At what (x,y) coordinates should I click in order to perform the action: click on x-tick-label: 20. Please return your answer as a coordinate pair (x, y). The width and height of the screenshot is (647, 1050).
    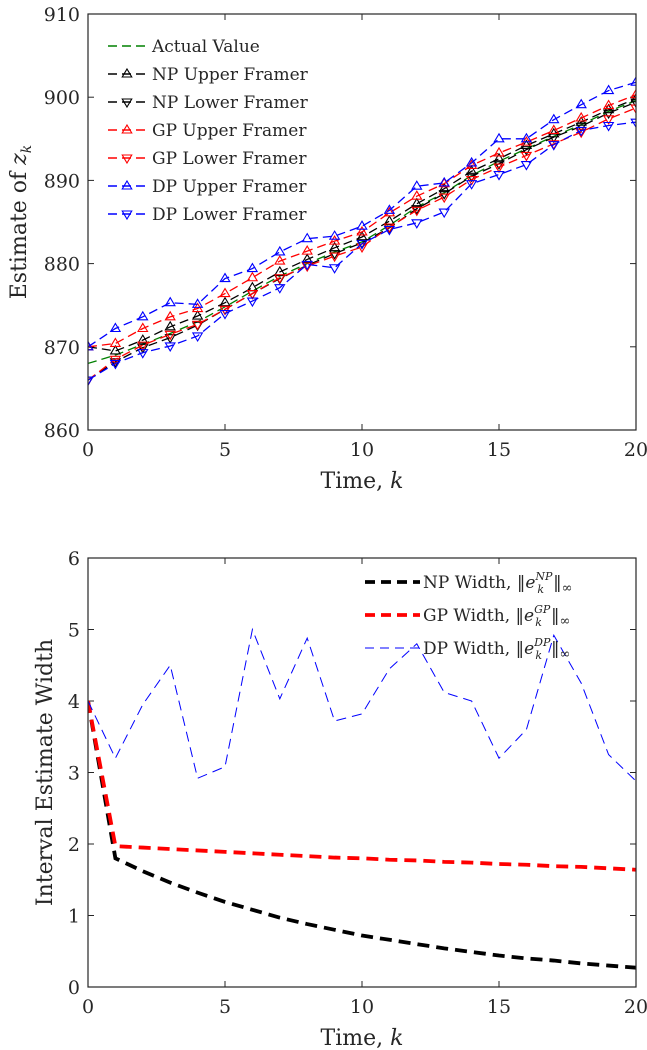
    Looking at the image, I should click on (635, 1007).